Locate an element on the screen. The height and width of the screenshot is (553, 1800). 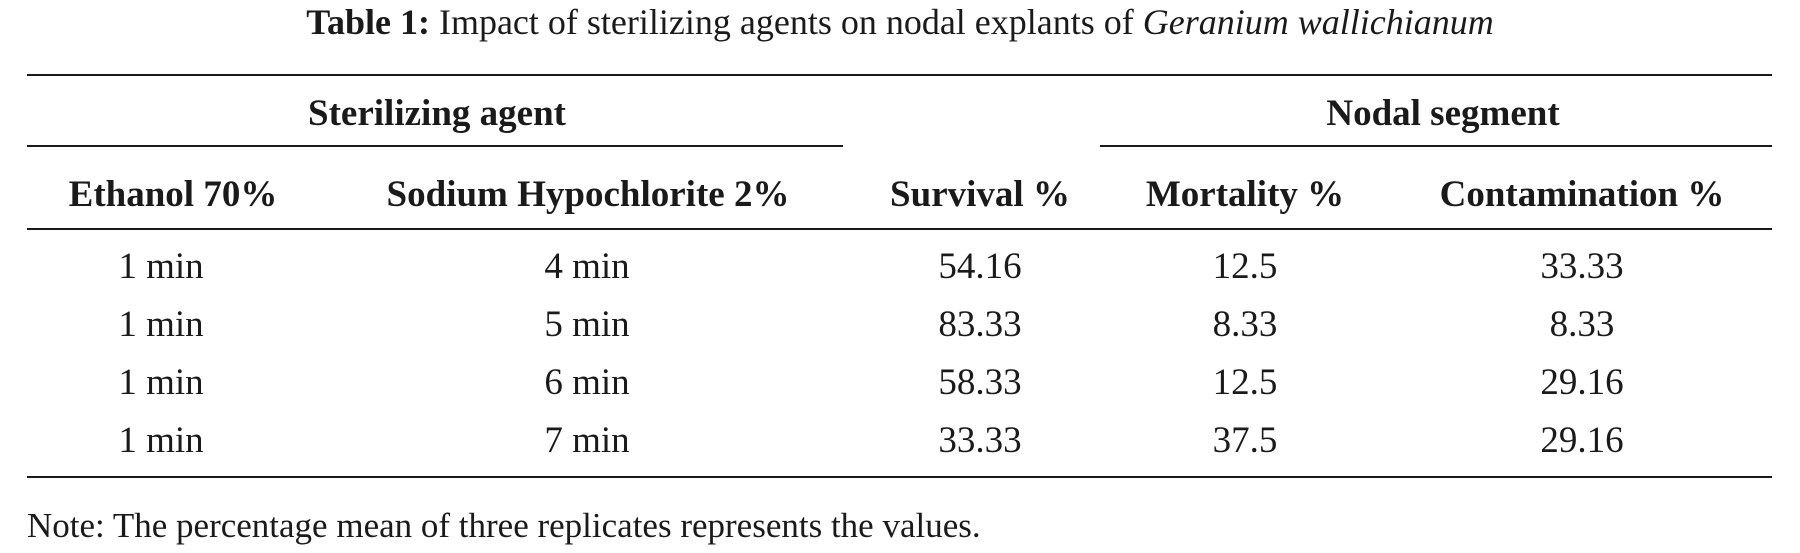
column-header-survival: Survival % is located at coordinates (980, 194).